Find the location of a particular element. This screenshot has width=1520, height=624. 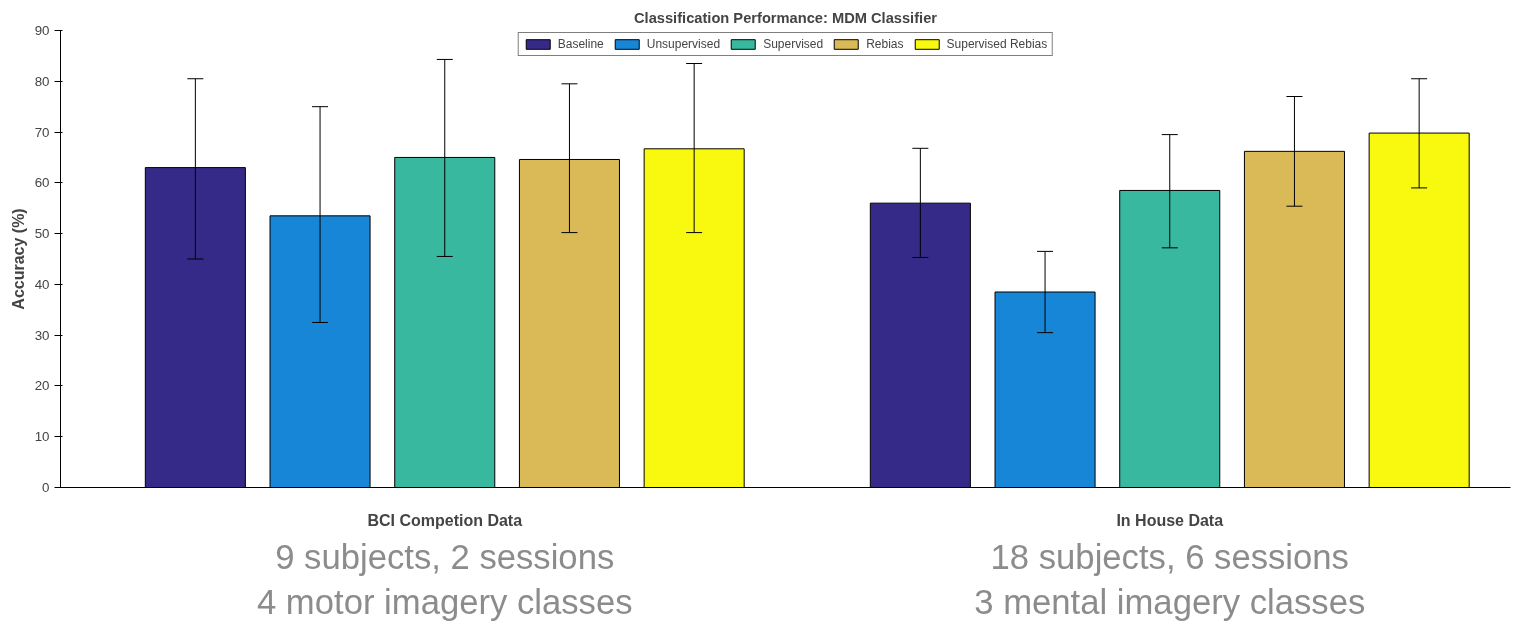

y-tick-label: 80 is located at coordinates (42, 81).